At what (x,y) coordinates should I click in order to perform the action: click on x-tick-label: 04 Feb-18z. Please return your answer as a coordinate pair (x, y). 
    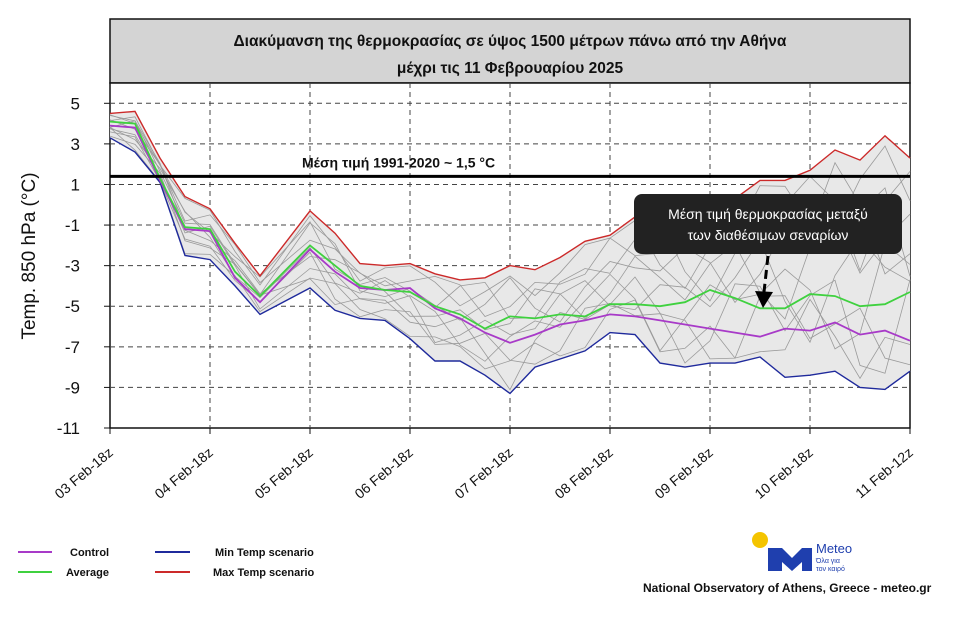
    Looking at the image, I should click on (183, 473).